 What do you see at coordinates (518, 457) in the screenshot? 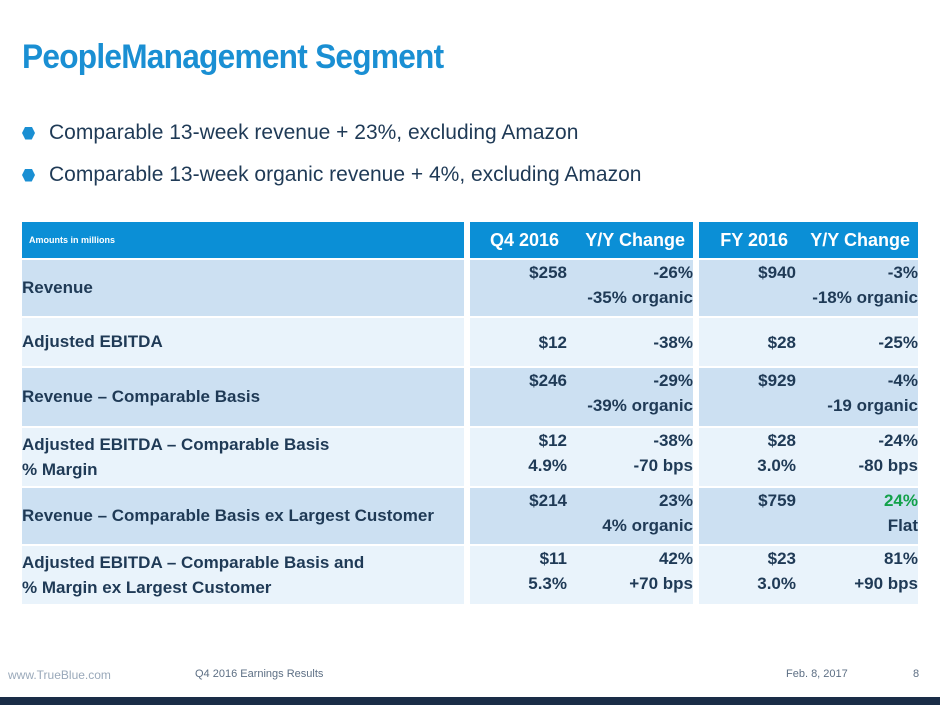
I see `q4-value: $12 4.9%` at bounding box center [518, 457].